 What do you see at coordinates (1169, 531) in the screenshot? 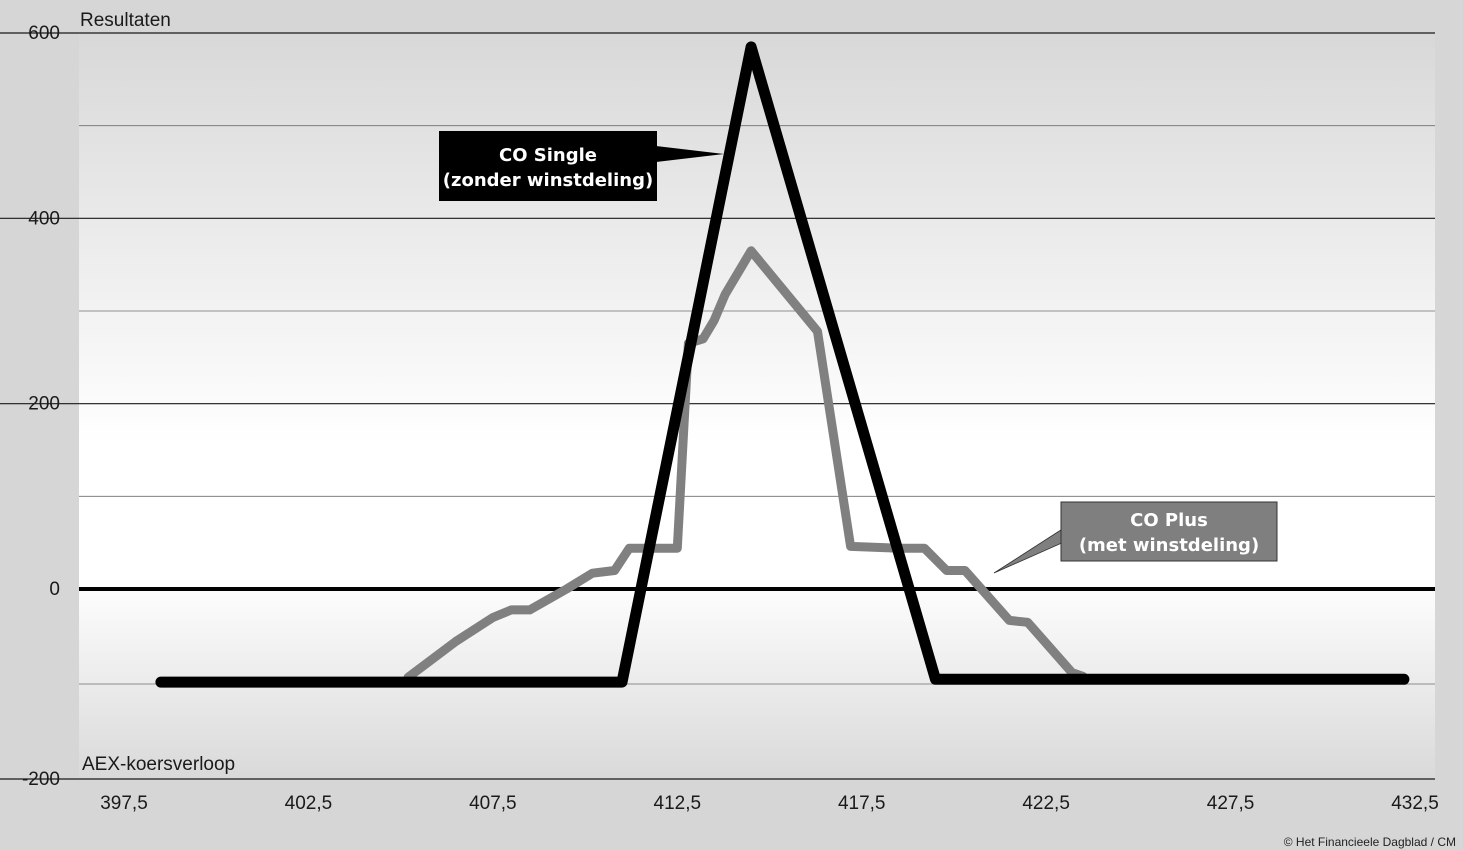
I see `callout-co-plus-box` at bounding box center [1169, 531].